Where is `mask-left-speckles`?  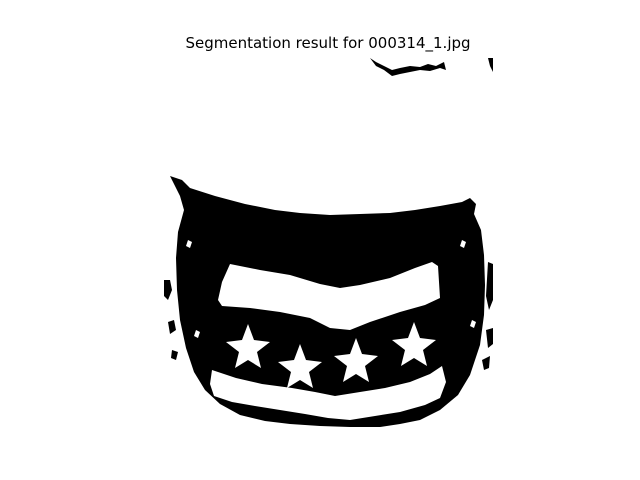
mask-left-speckles is located at coordinates (171, 320).